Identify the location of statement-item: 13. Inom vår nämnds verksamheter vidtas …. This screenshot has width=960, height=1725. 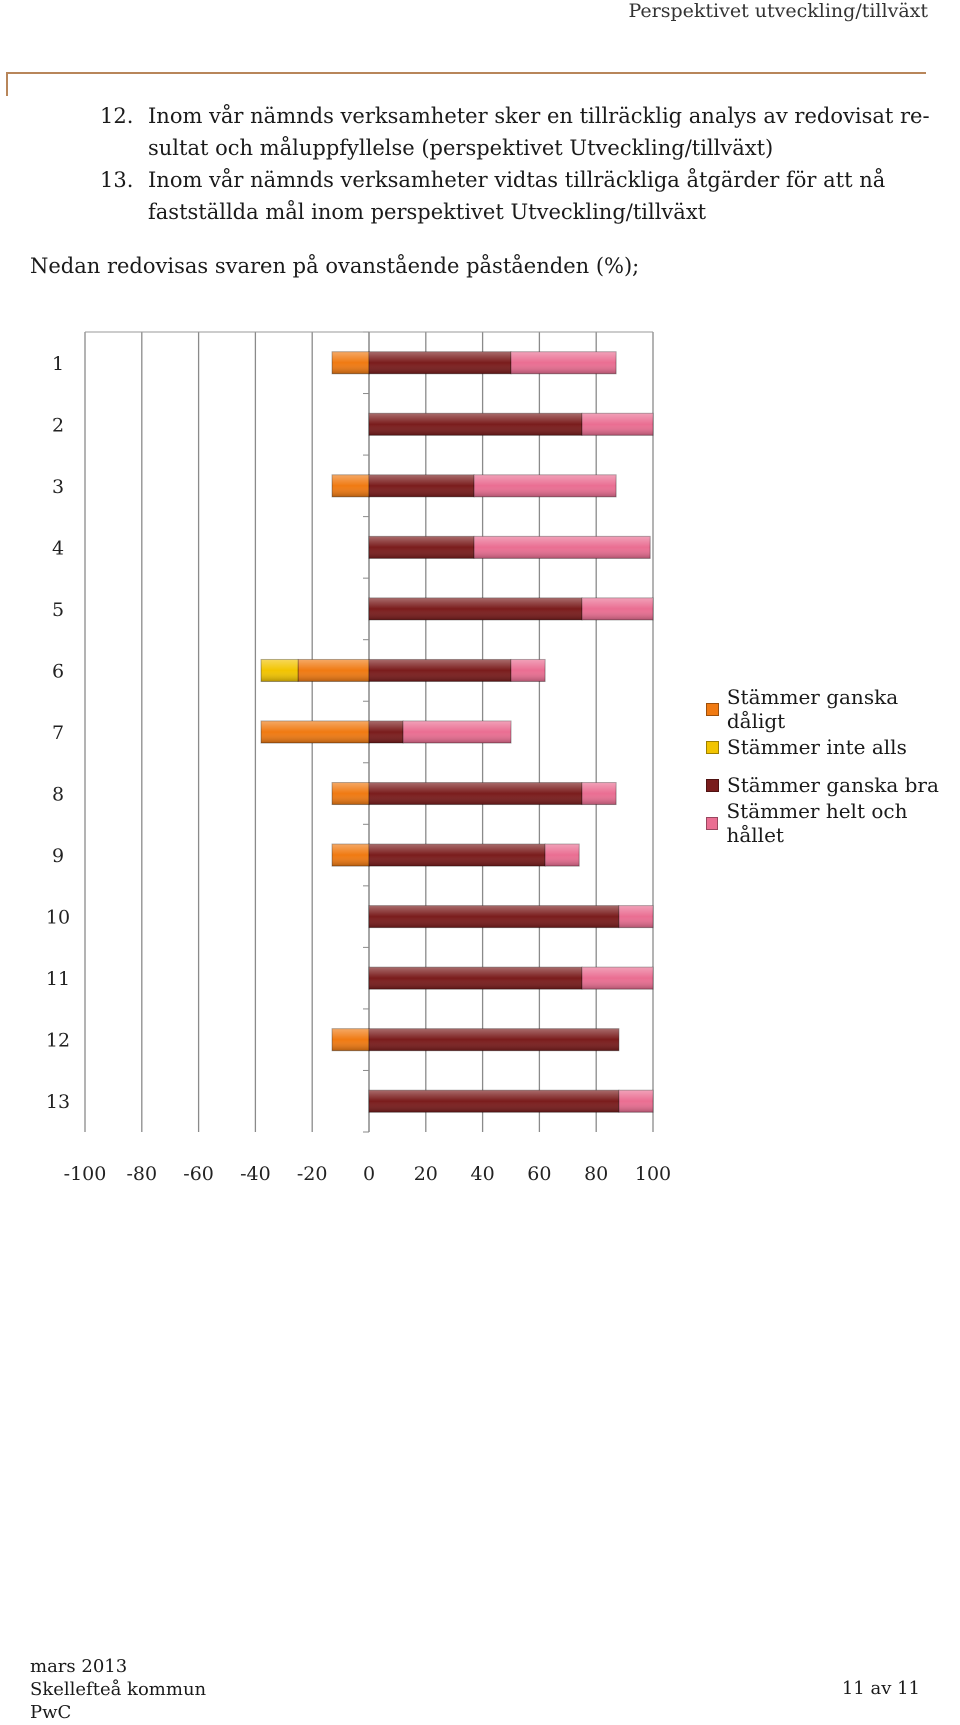
(515, 196).